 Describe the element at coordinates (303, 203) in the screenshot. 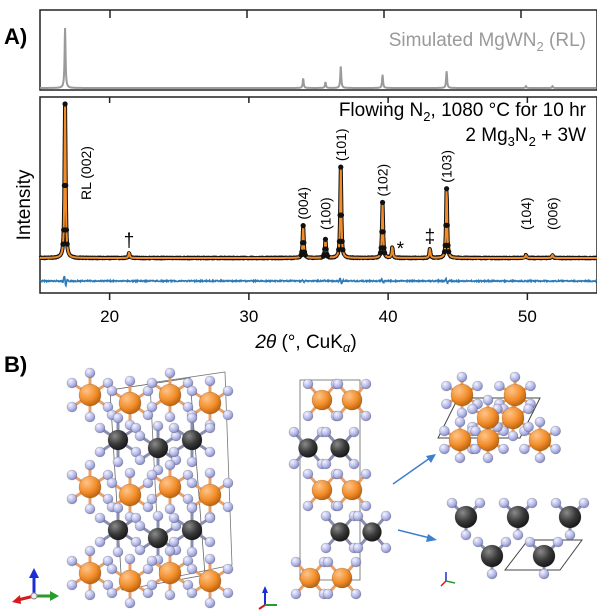

I see `peak-label: (004)` at that location.